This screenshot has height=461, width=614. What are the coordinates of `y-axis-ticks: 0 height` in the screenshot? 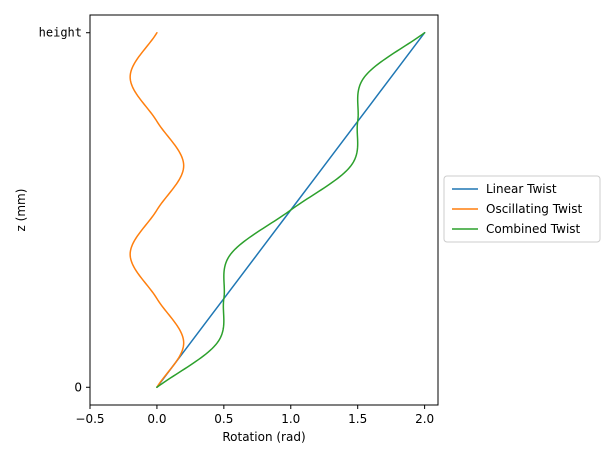 It's located at (64, 210).